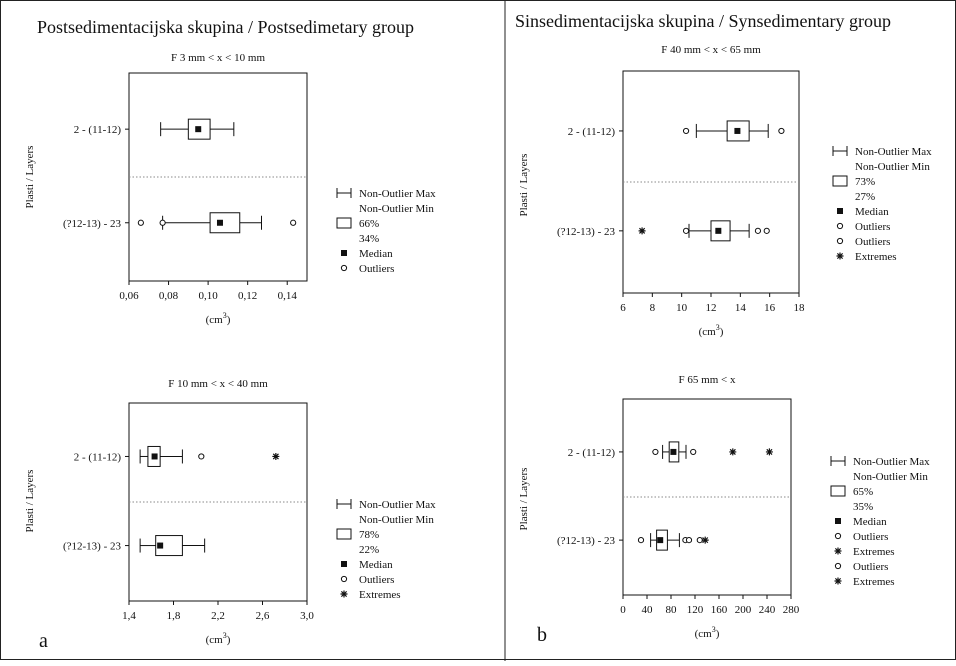  I want to click on x-tick-label: 160, so click(719, 610).